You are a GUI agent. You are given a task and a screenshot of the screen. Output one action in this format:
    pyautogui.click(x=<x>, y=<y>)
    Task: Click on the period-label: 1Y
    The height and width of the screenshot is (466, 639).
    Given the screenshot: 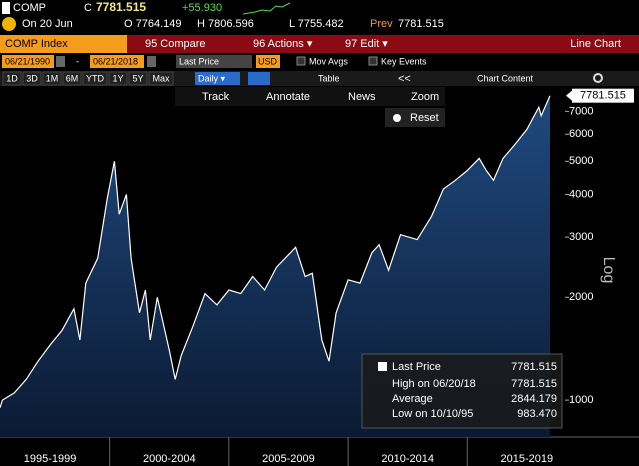 What is the action you would take?
    pyautogui.click(x=117, y=78)
    